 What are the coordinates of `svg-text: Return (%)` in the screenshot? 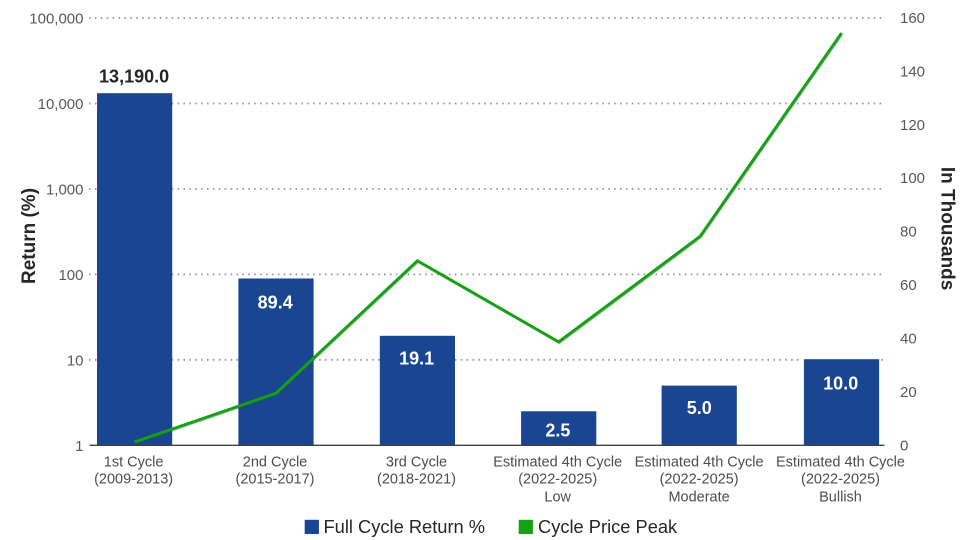 It's located at (29, 236).